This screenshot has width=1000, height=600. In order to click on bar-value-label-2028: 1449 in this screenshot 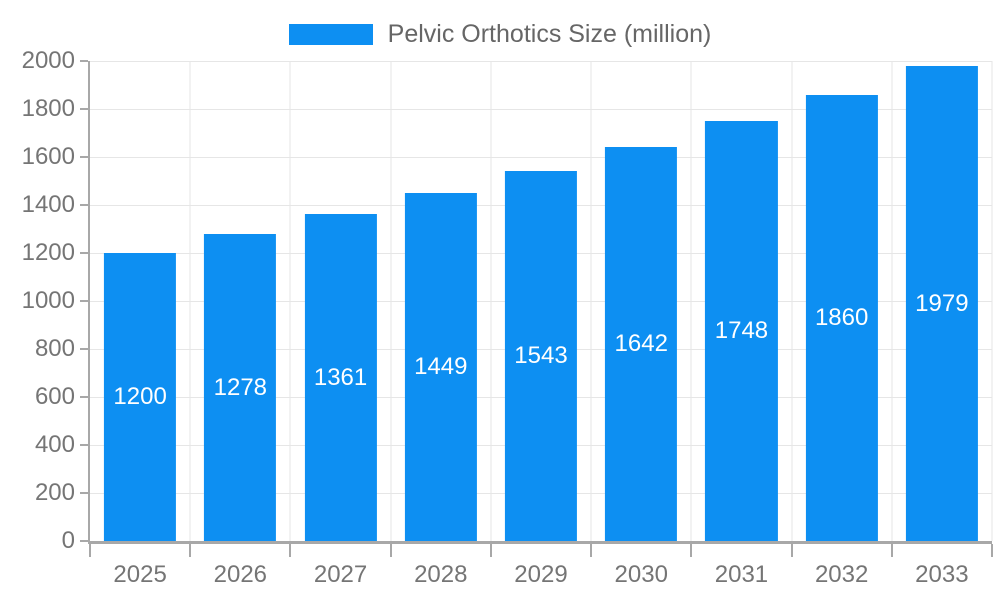, I will do `click(441, 367)`.